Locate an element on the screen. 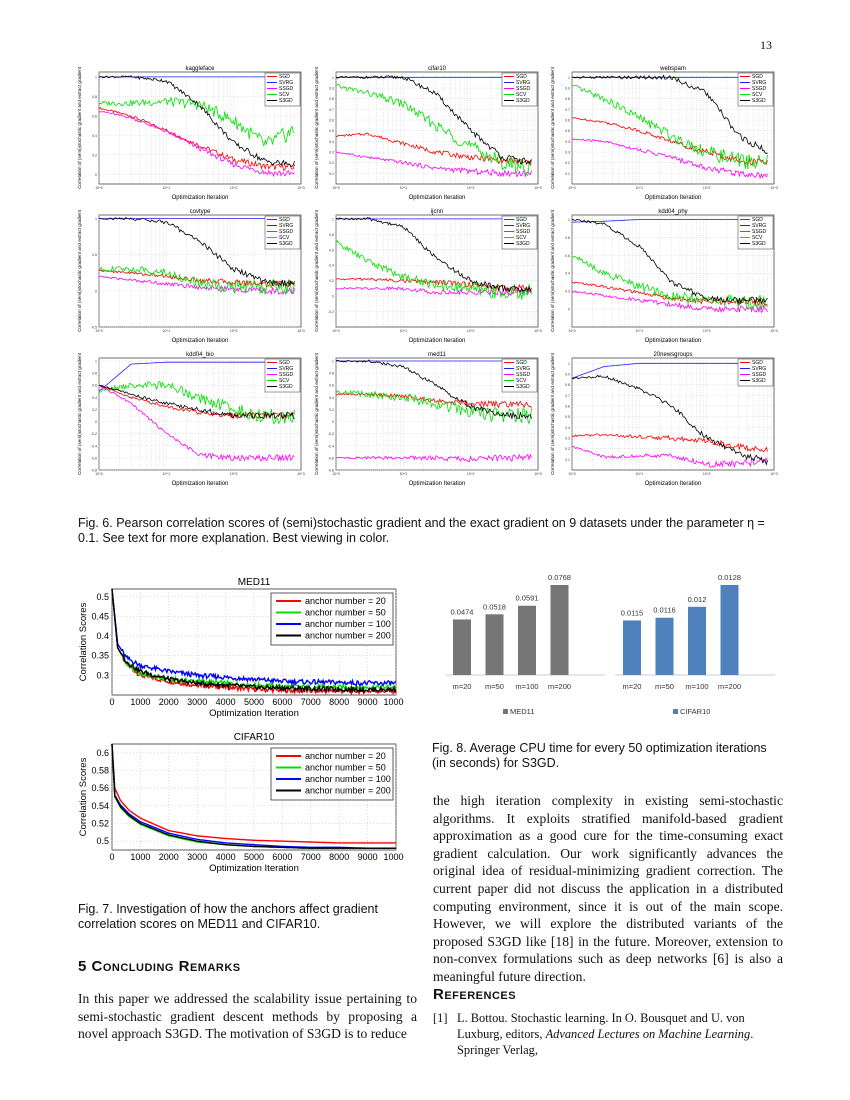  y-axis-label: Correlation Scores is located at coordinates (83, 641).